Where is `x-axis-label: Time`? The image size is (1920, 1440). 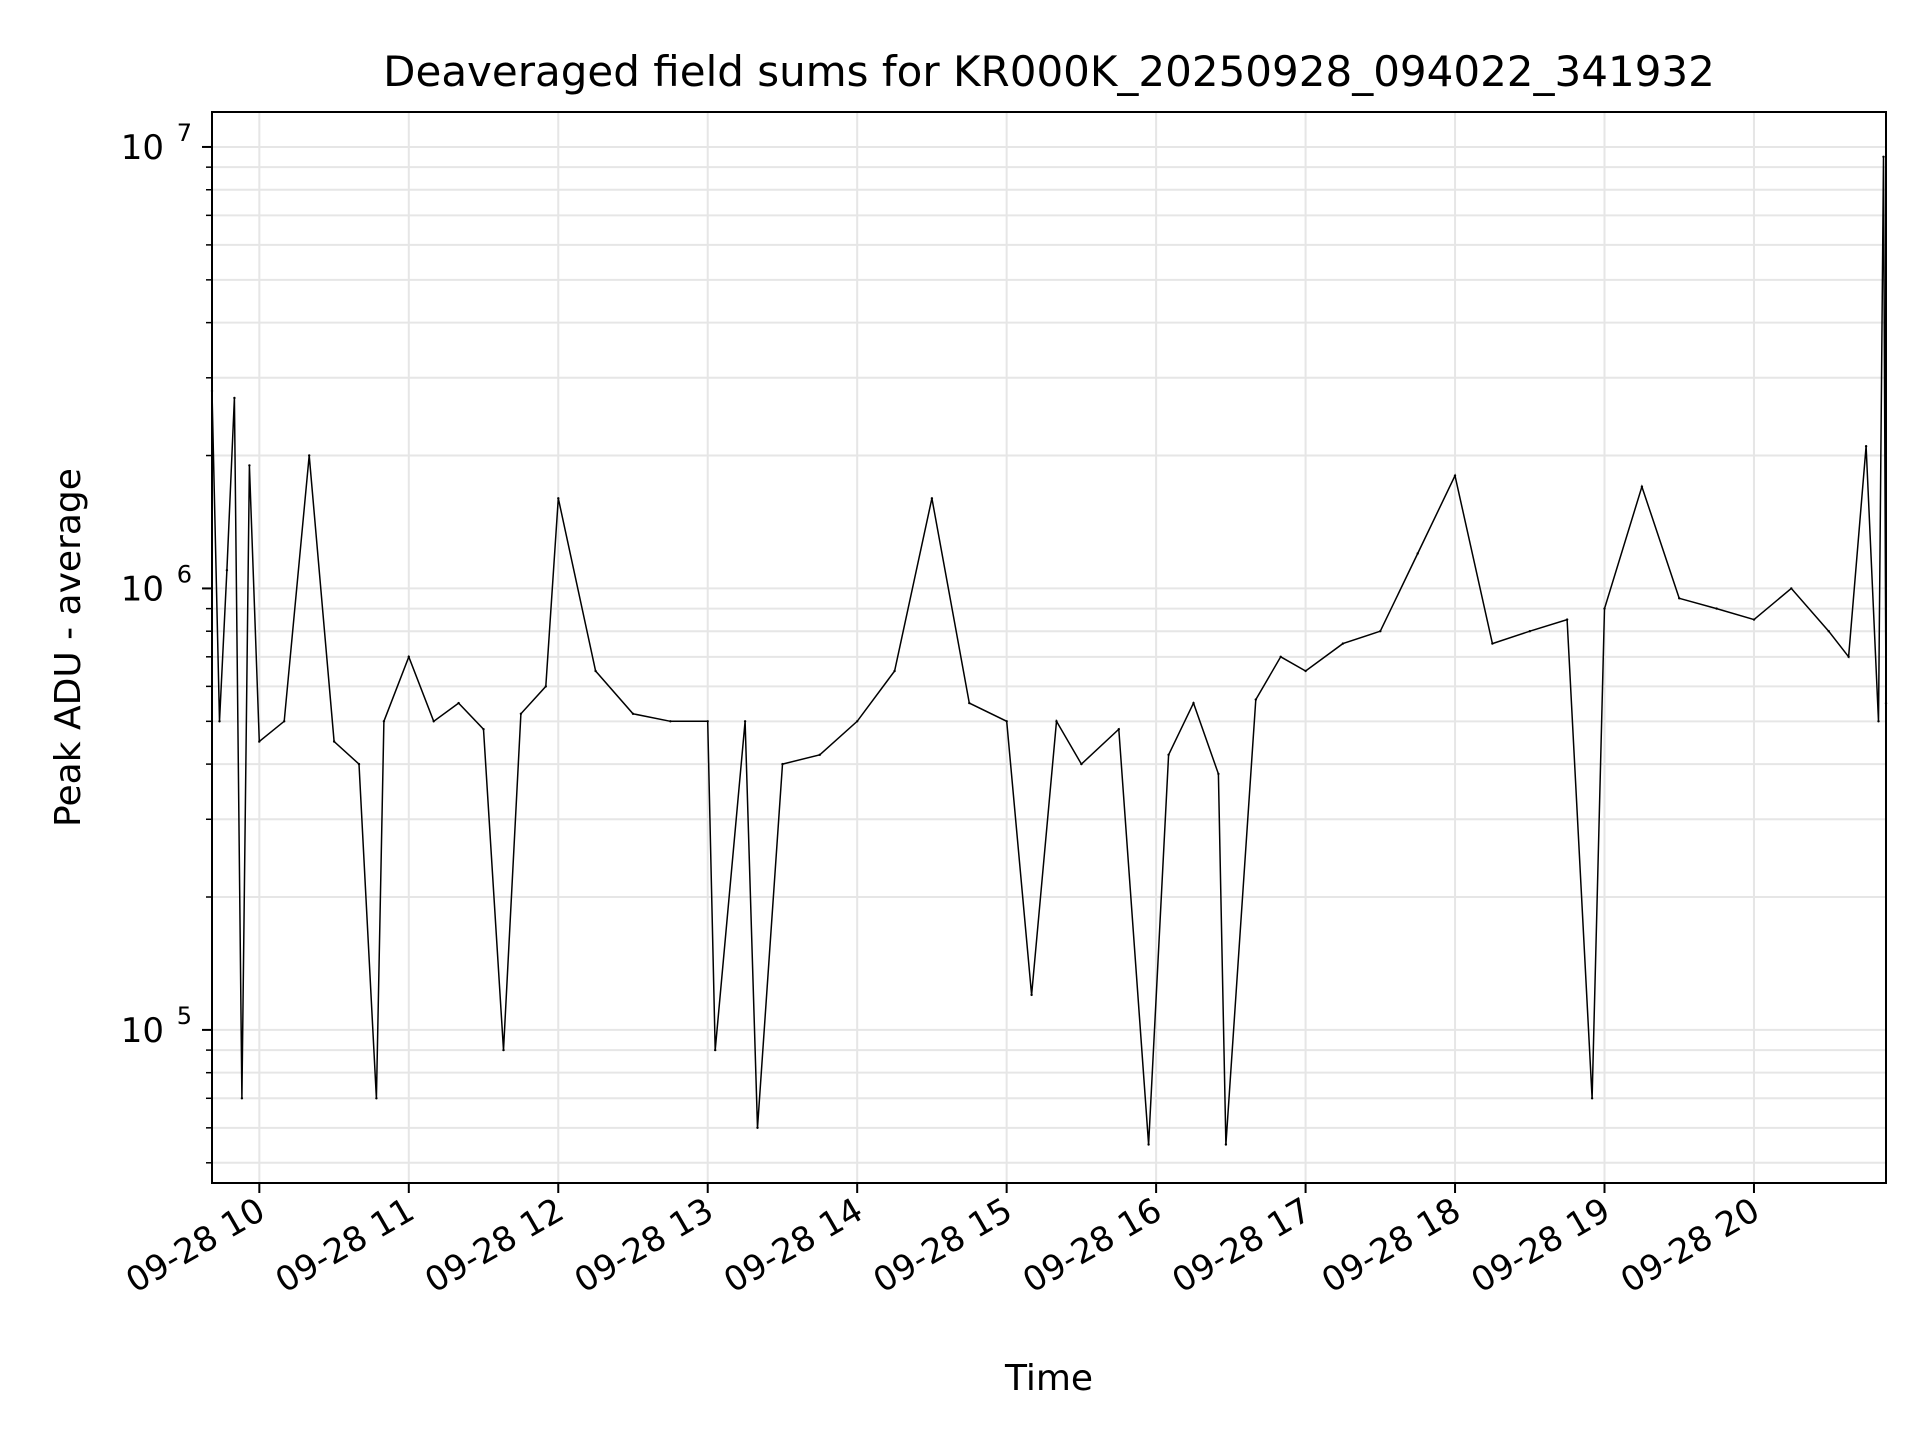 x-axis-label: Time is located at coordinates (1048, 1378).